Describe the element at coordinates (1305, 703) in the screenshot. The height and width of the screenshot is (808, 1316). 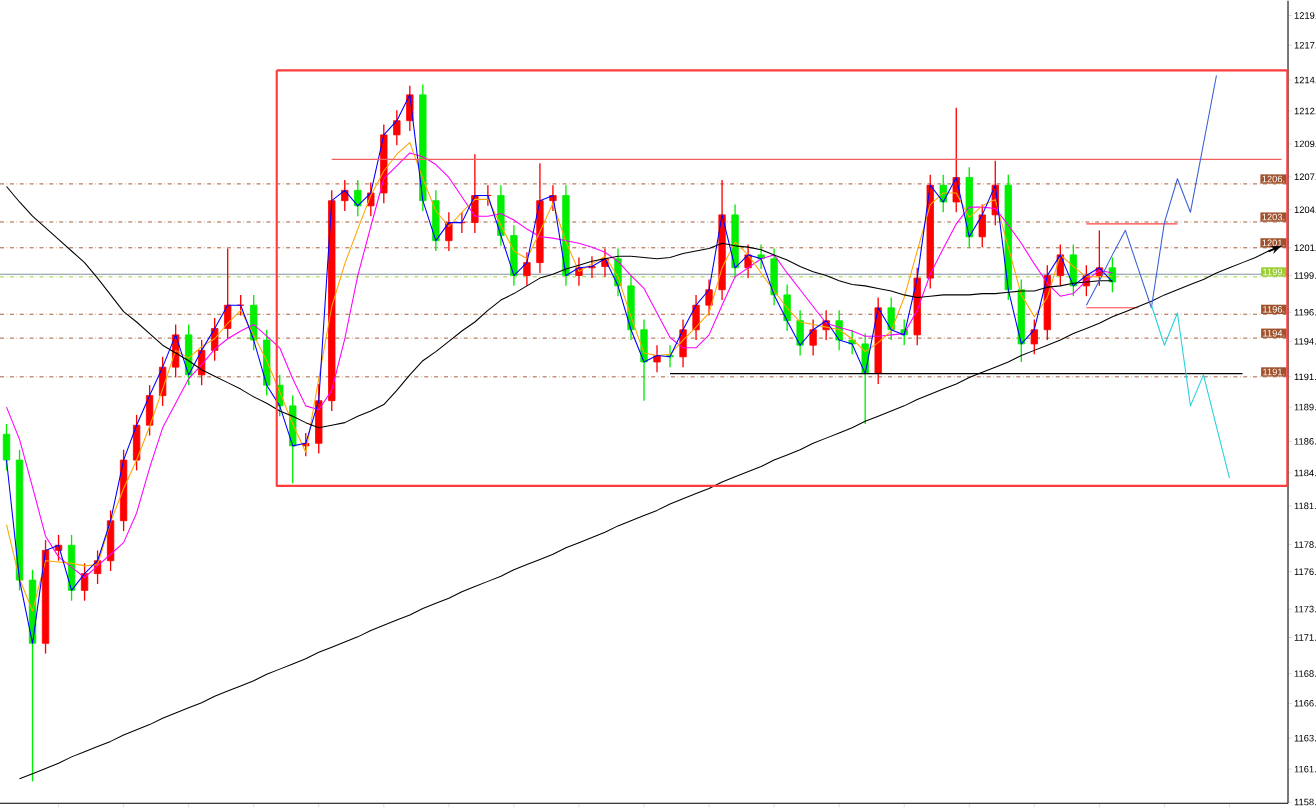
I see `y-tick-label: 1166.` at that location.